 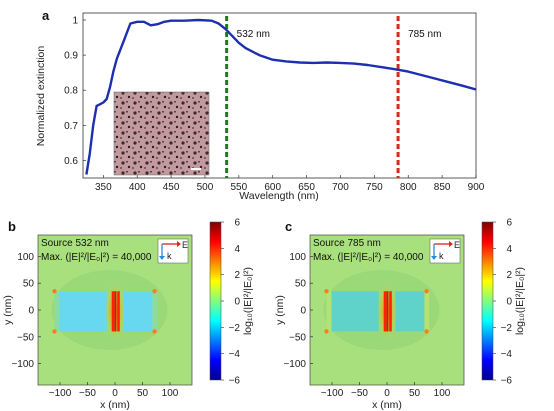 What do you see at coordinates (205, 187) in the screenshot?
I see `x-tick-label: 500` at bounding box center [205, 187].